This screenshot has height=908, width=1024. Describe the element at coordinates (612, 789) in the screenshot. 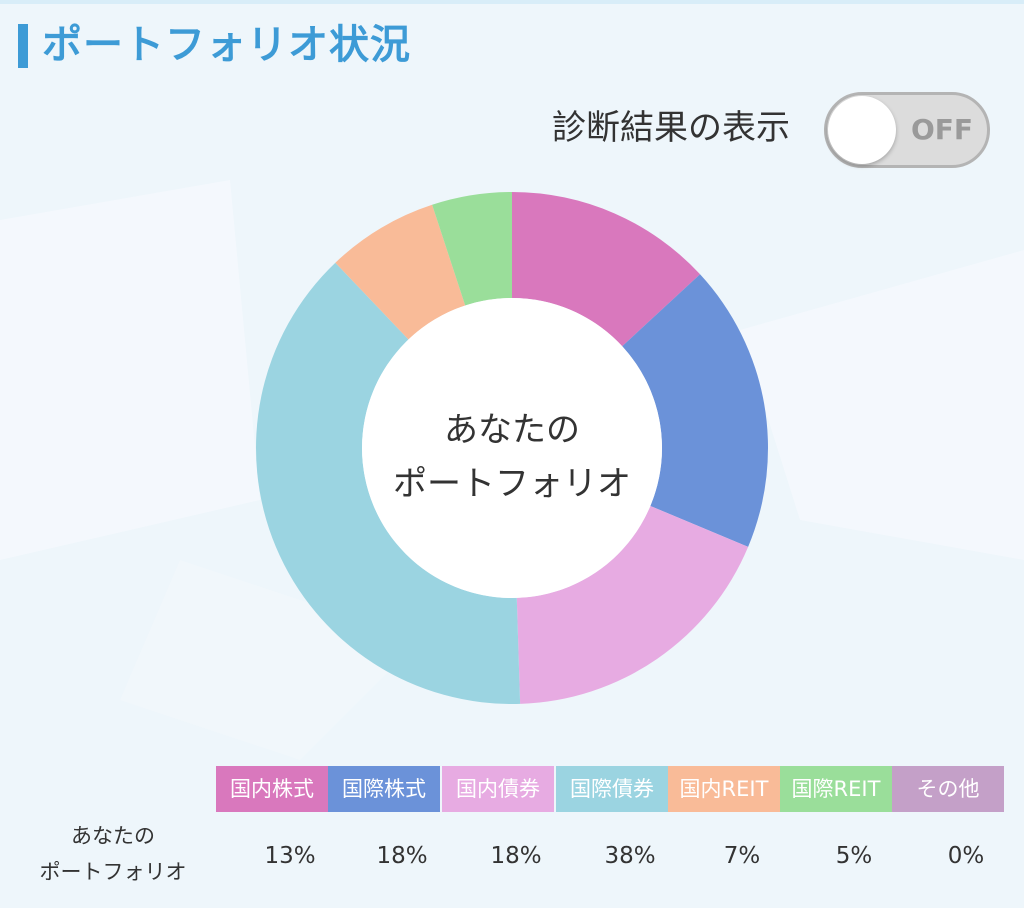

I see `legend-item-4: 国際債券` at that location.